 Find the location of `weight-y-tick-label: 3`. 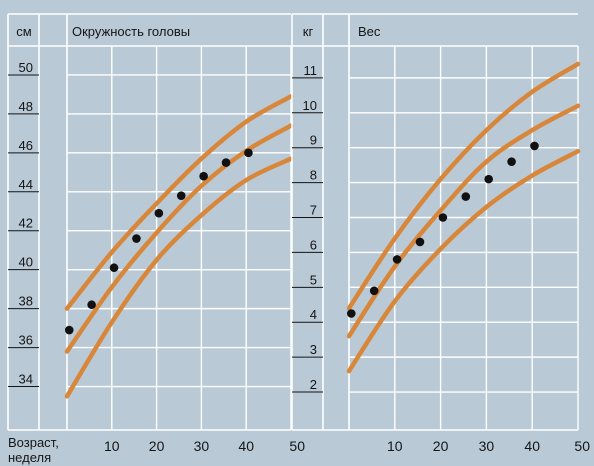

weight-y-tick-label: 3 is located at coordinates (313, 349).